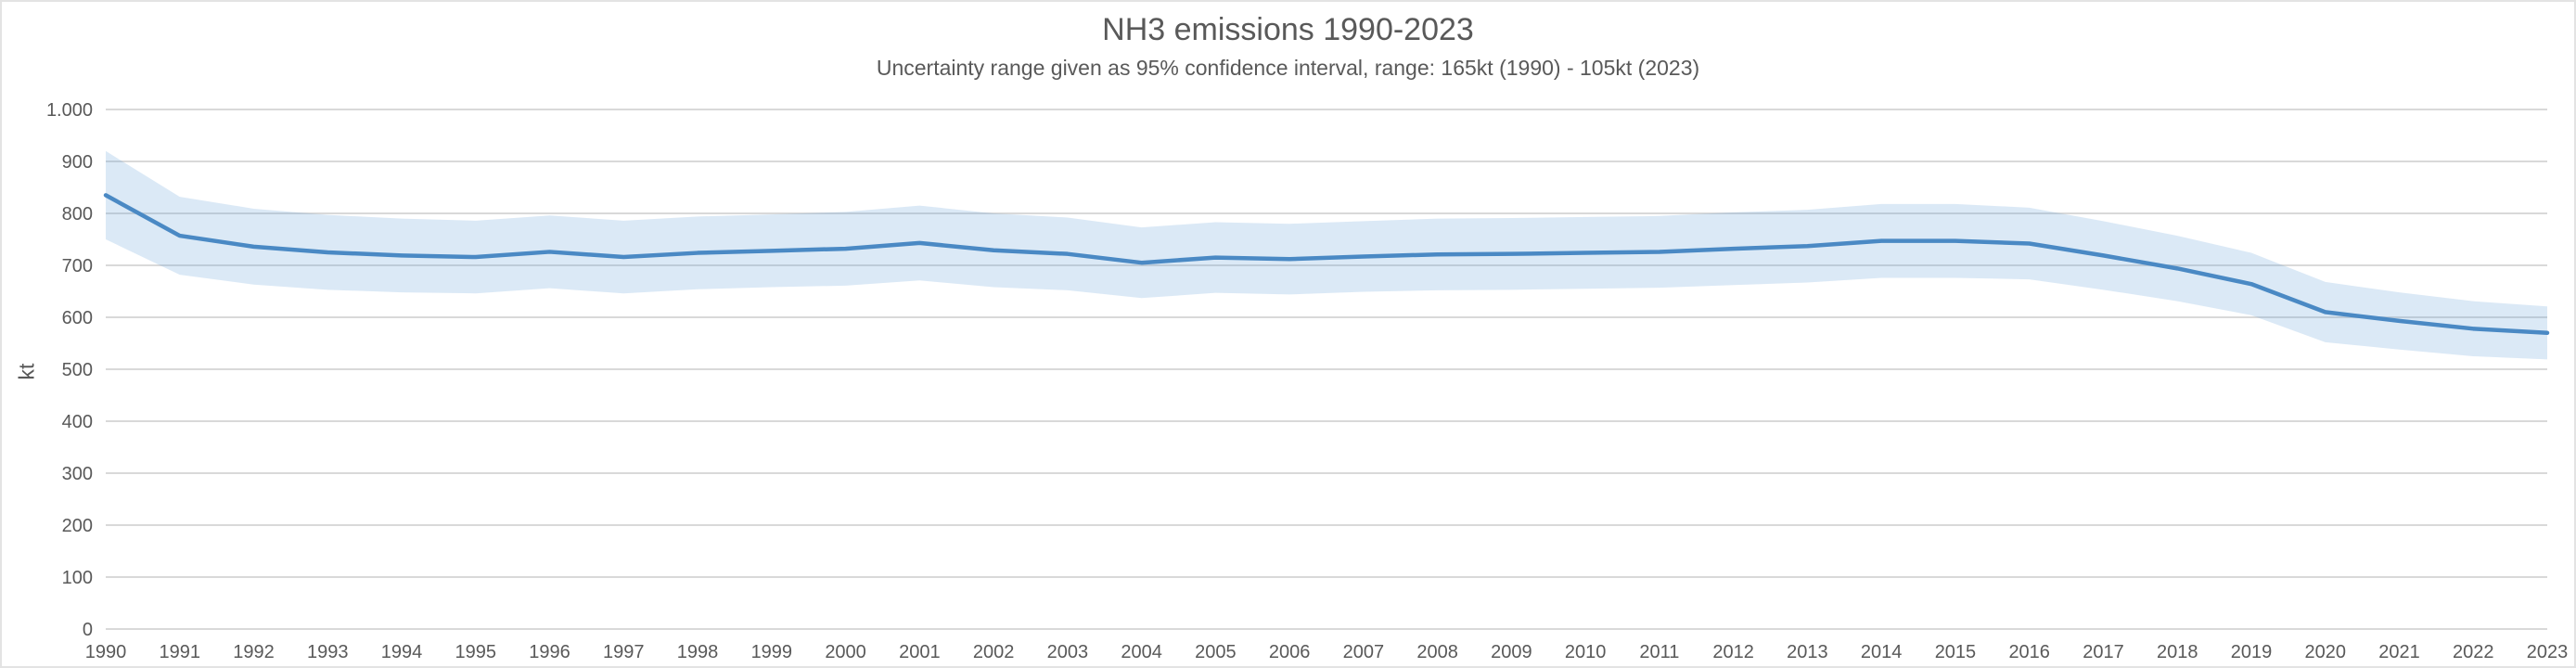  I want to click on x-tick-label: 2009, so click(1511, 652).